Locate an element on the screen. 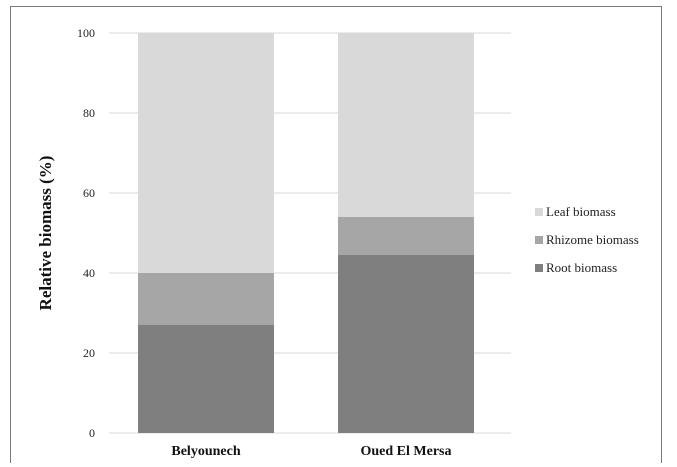 Image resolution: width=677 pixels, height=467 pixels. legend: Leaf biomass Rhizome biomass Root biomass is located at coordinates (587, 239).